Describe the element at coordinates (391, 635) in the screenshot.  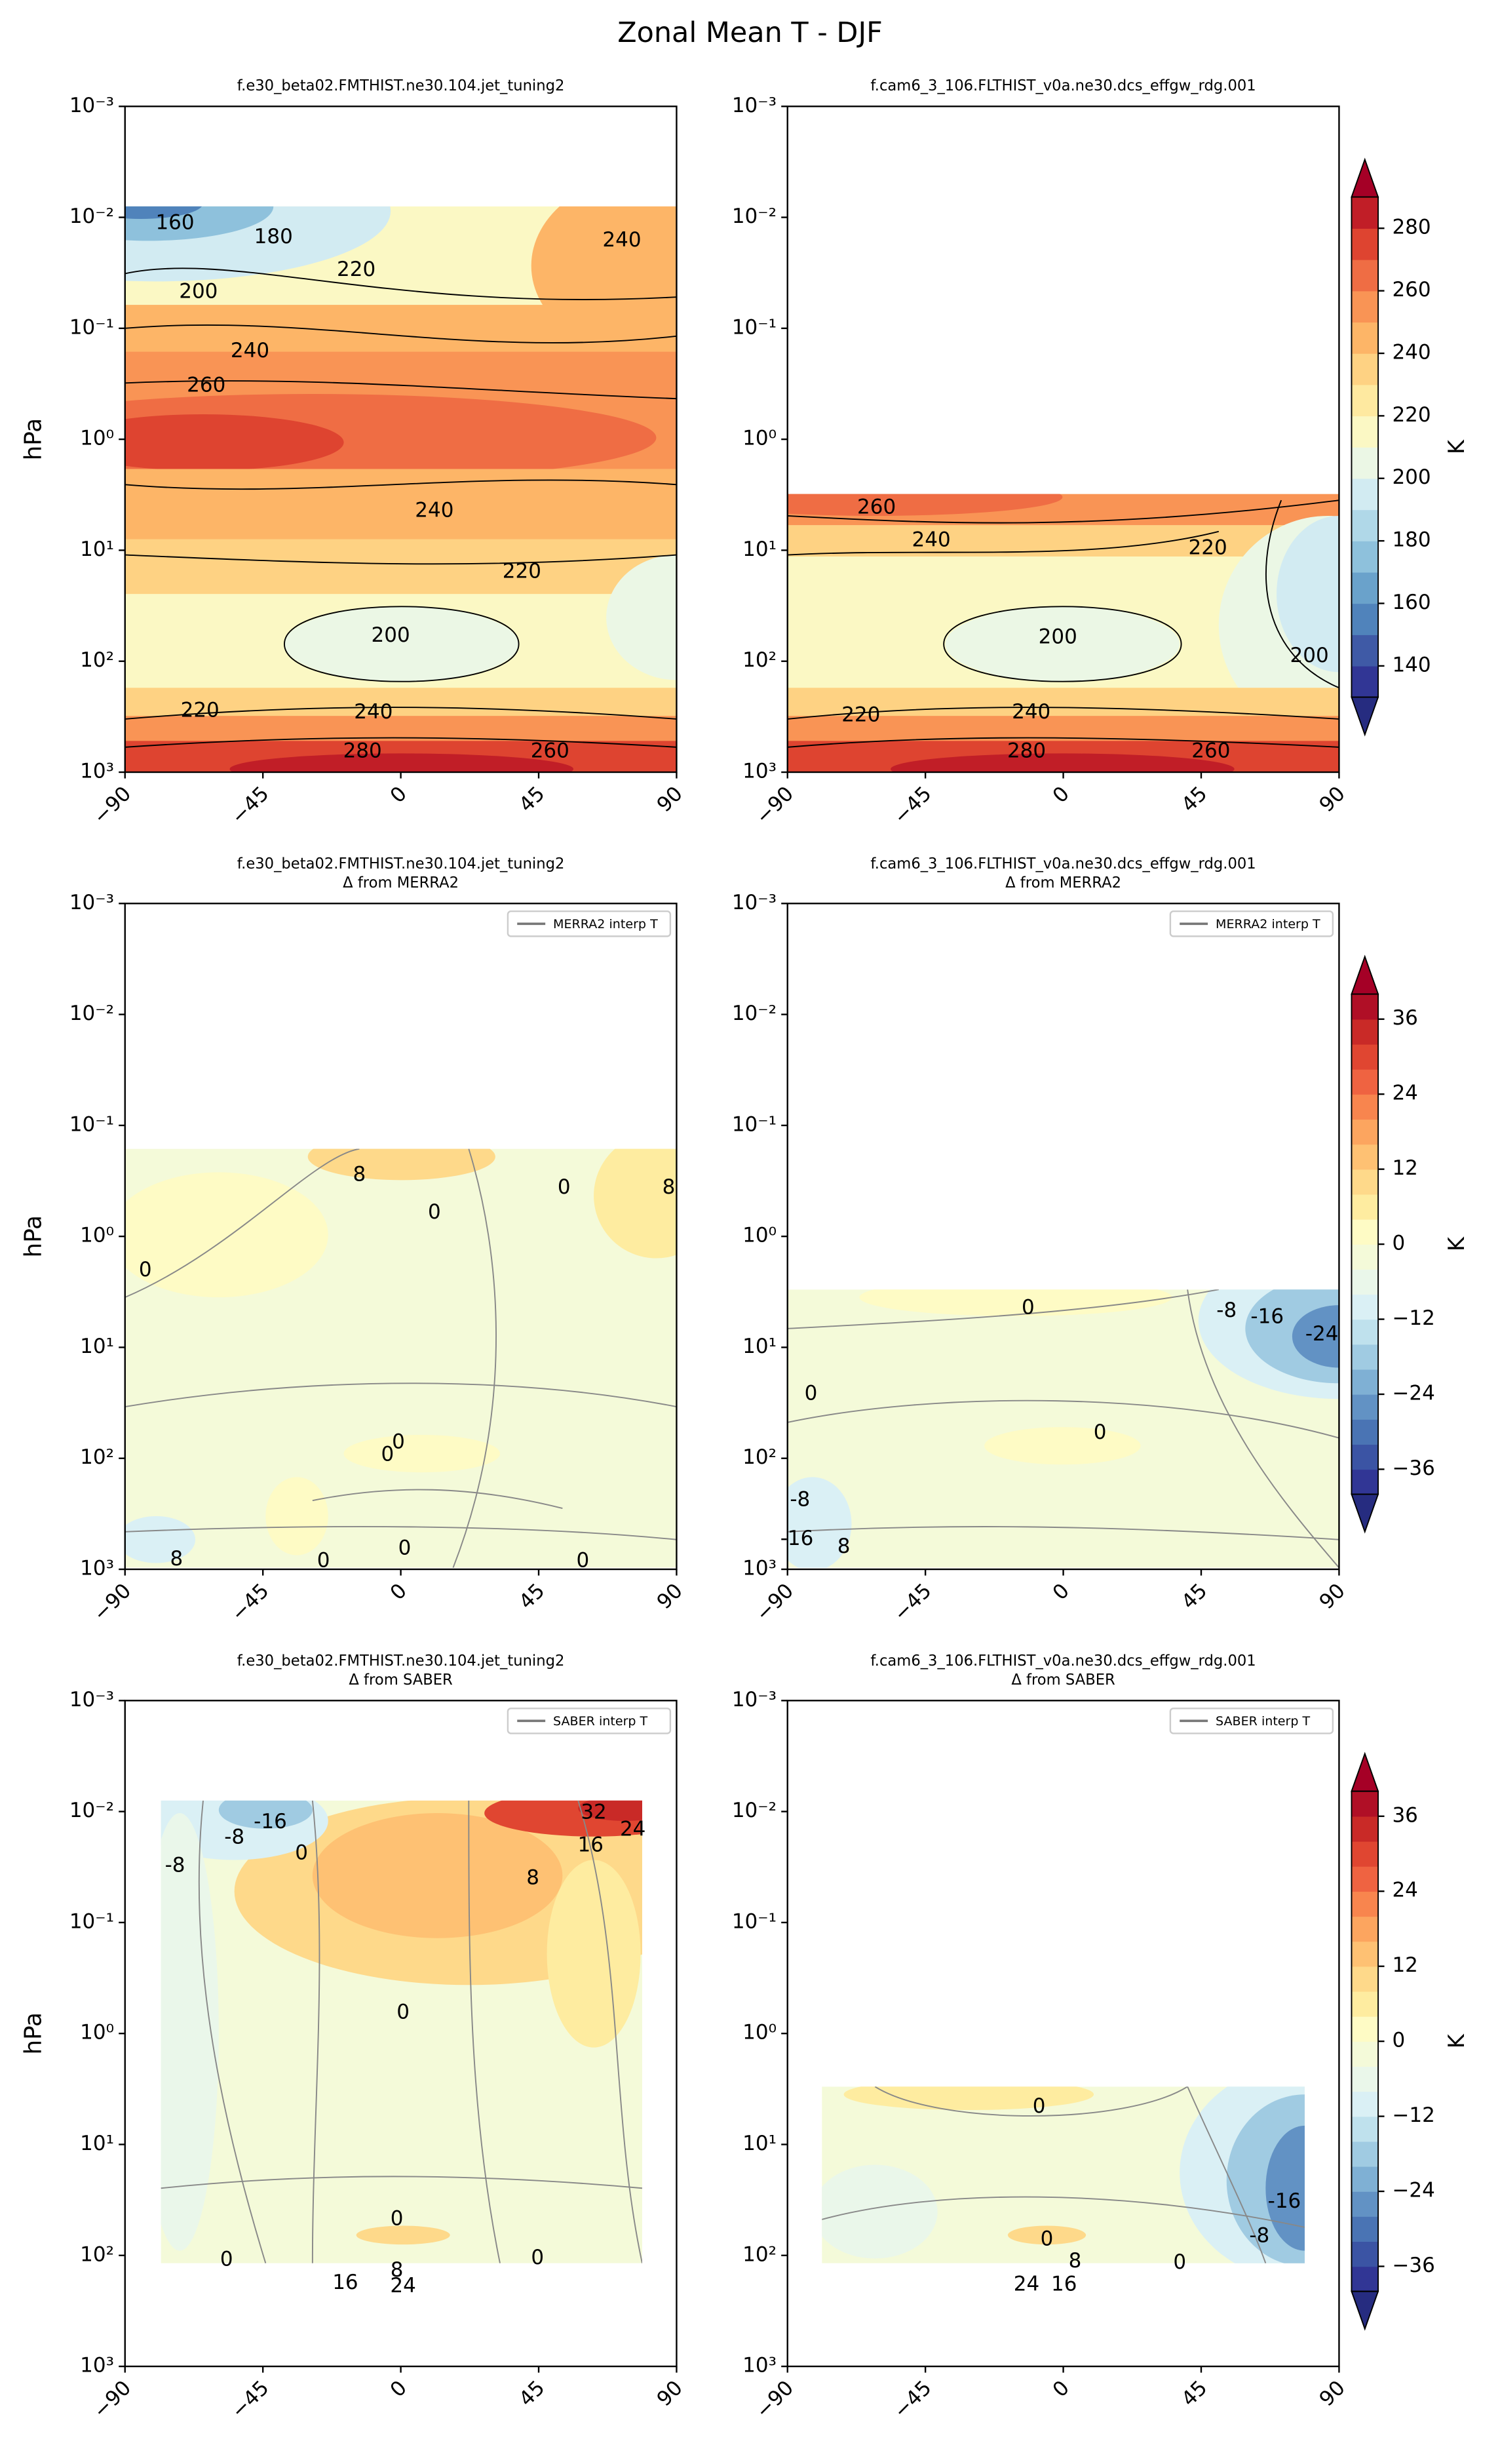
I see `contour-label: 200` at that location.